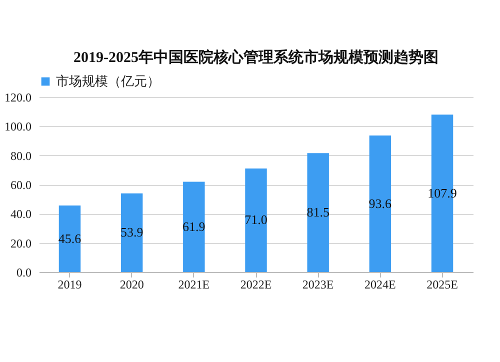 This screenshot has width=500, height=362. Describe the element at coordinates (132, 285) in the screenshot. I see `x-tick-label: 2020` at that location.